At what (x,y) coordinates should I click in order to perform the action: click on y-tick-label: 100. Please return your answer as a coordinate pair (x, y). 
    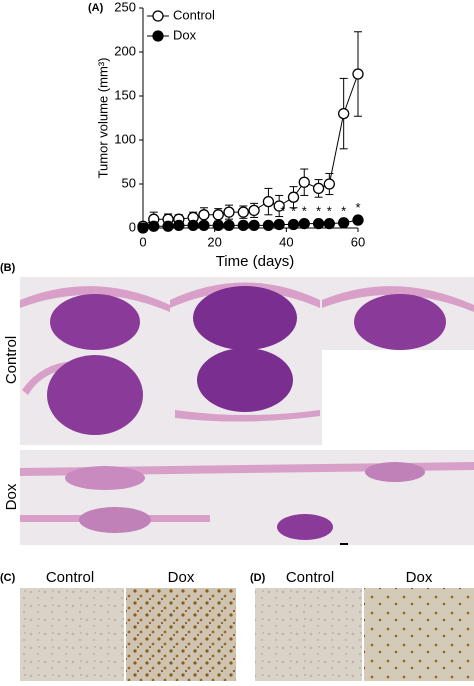
    Looking at the image, I should click on (125, 138).